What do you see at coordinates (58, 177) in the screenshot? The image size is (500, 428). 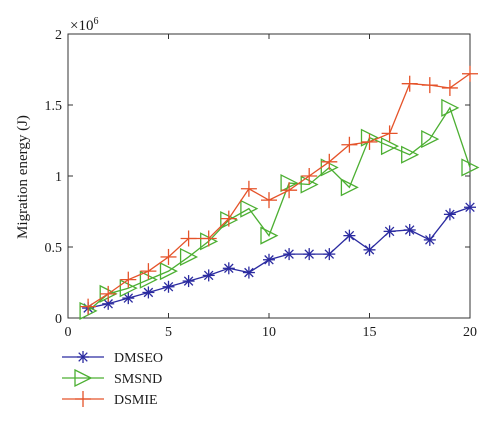 I see `y-tick-label: 1` at bounding box center [58, 177].